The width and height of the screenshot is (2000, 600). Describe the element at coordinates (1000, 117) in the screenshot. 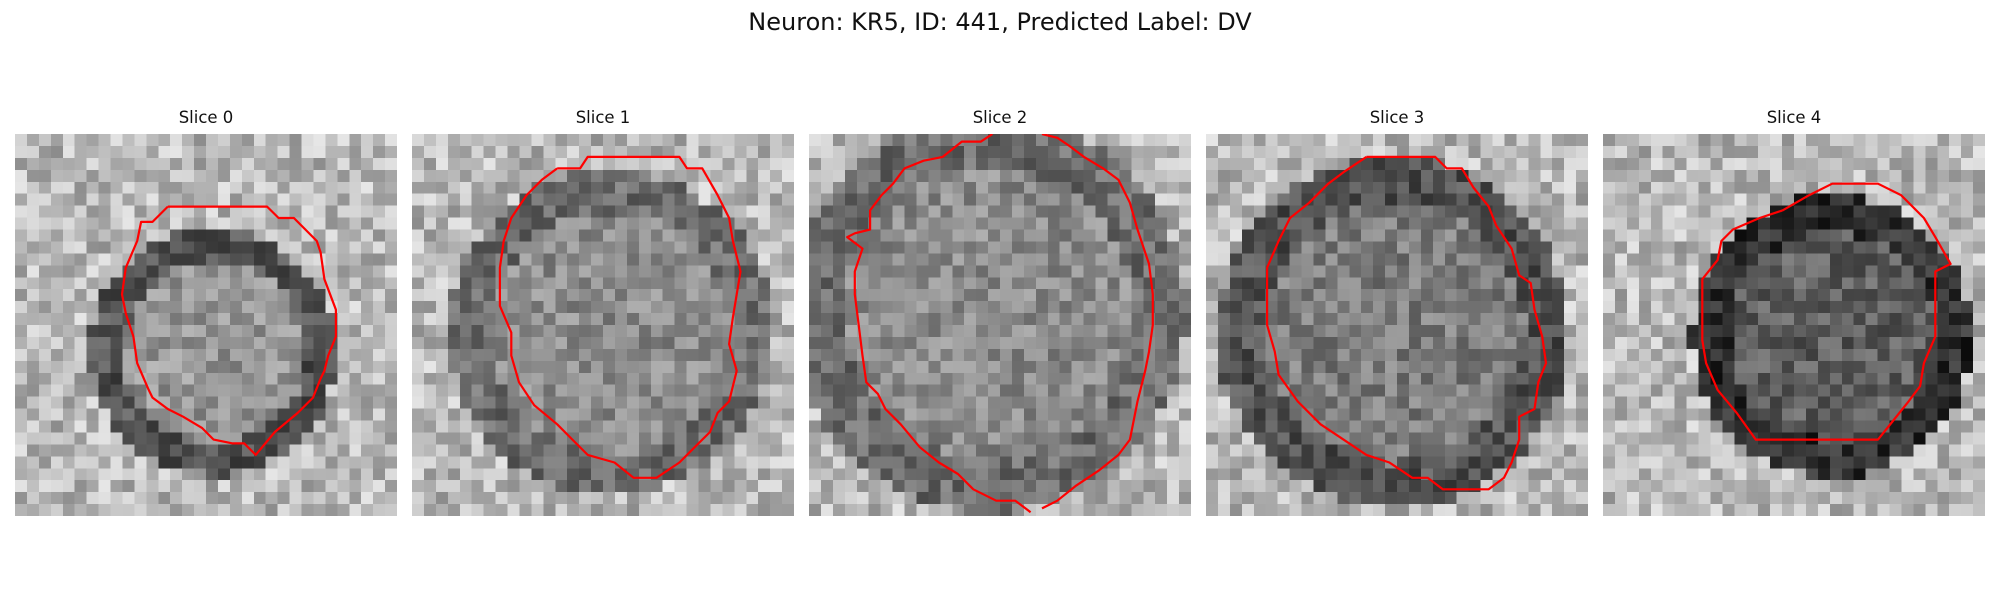

I see `panel-title: Slice 2` at that location.